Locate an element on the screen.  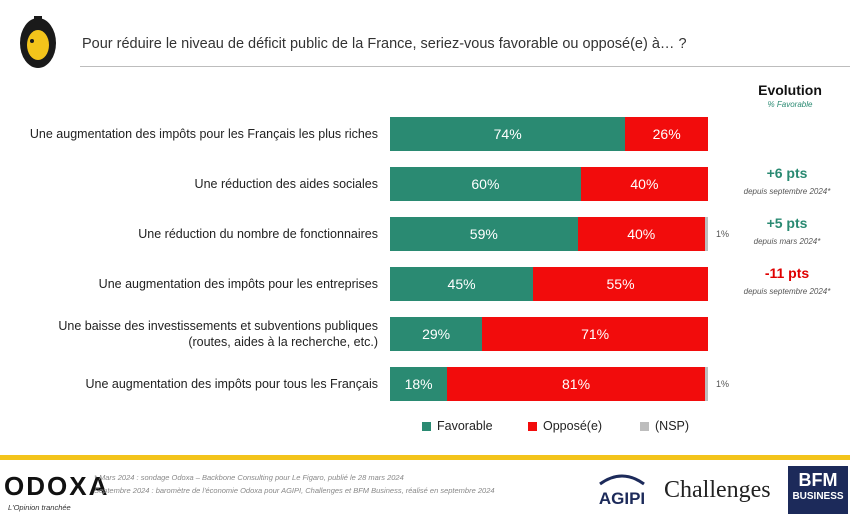
legend-label-nsp: (NSP) is located at coordinates (672, 426).